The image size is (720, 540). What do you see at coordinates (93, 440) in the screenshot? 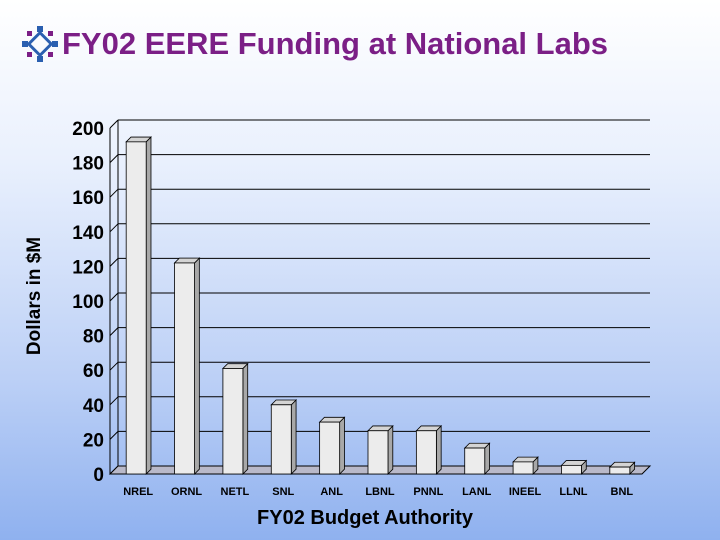
I see `y-tick-label: 20` at bounding box center [93, 440].